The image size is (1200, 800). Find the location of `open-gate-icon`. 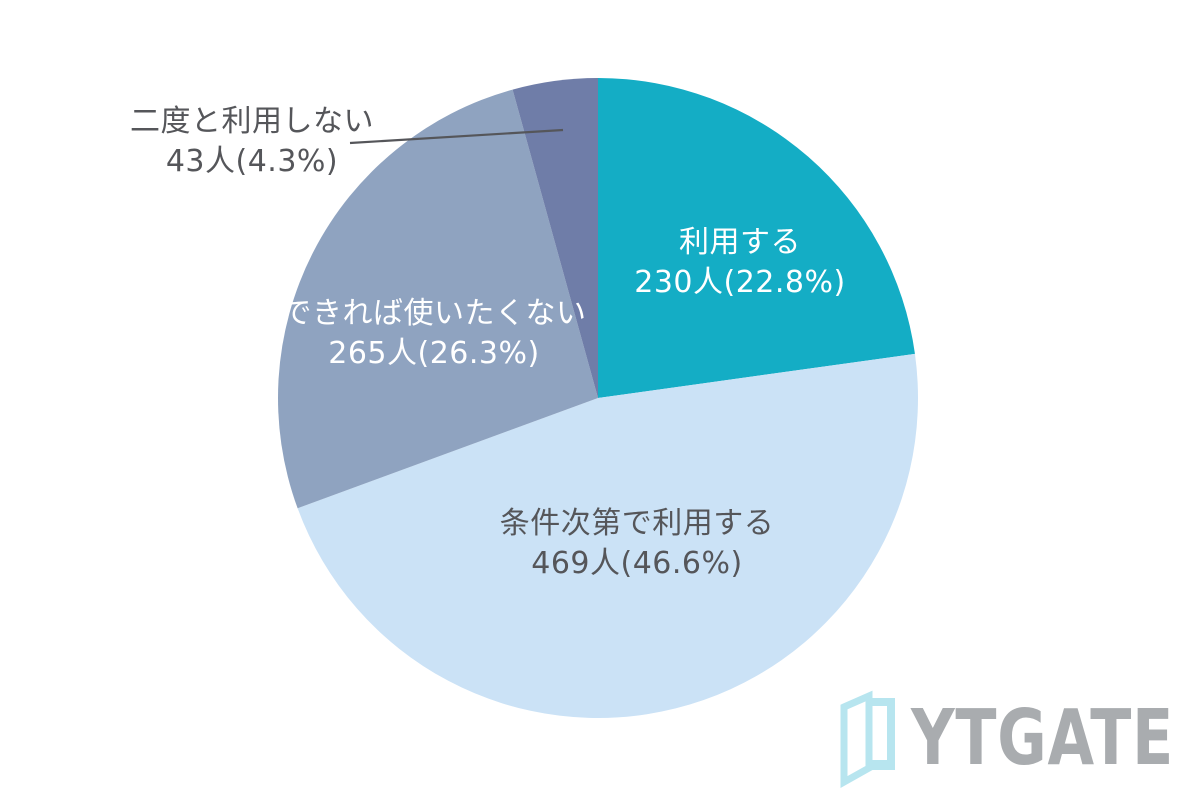

open-gate-icon is located at coordinates (856, 739).